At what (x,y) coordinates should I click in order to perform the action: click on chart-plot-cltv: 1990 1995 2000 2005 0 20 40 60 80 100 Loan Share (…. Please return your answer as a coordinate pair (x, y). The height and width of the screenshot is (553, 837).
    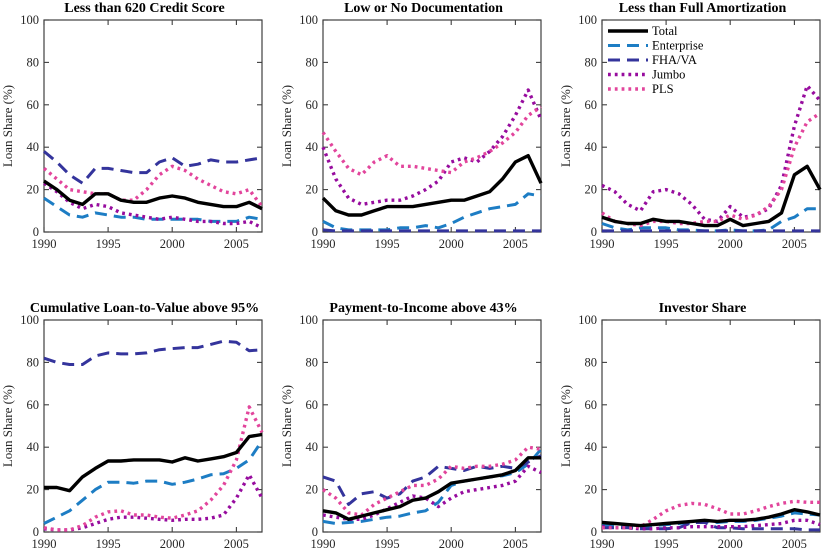
    Looking at the image, I should click on (132, 432).